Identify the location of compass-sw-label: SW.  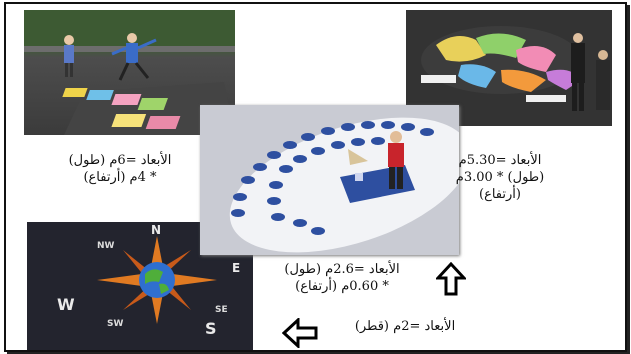
(115, 324).